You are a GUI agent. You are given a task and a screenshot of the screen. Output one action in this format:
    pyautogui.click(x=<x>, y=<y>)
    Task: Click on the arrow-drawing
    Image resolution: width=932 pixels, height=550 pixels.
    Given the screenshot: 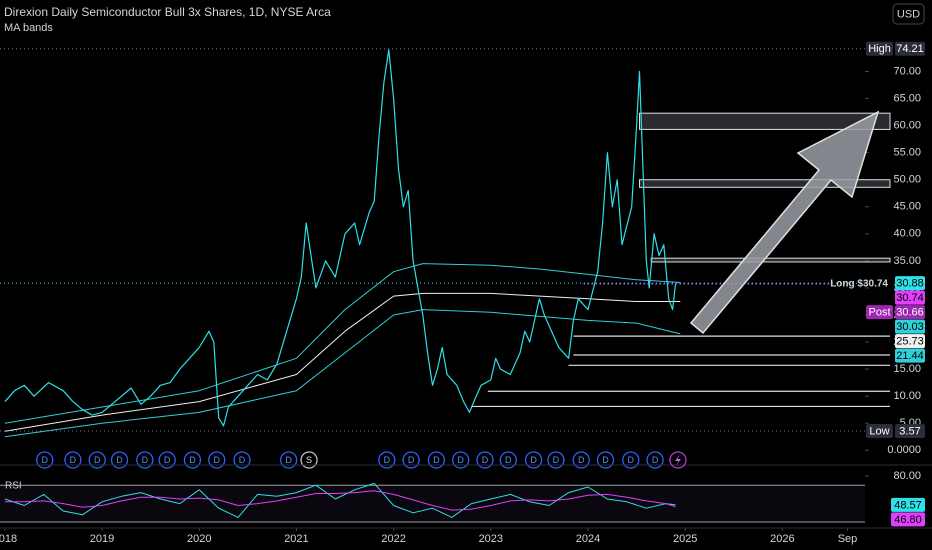 What is the action you would take?
    pyautogui.click(x=784, y=222)
    